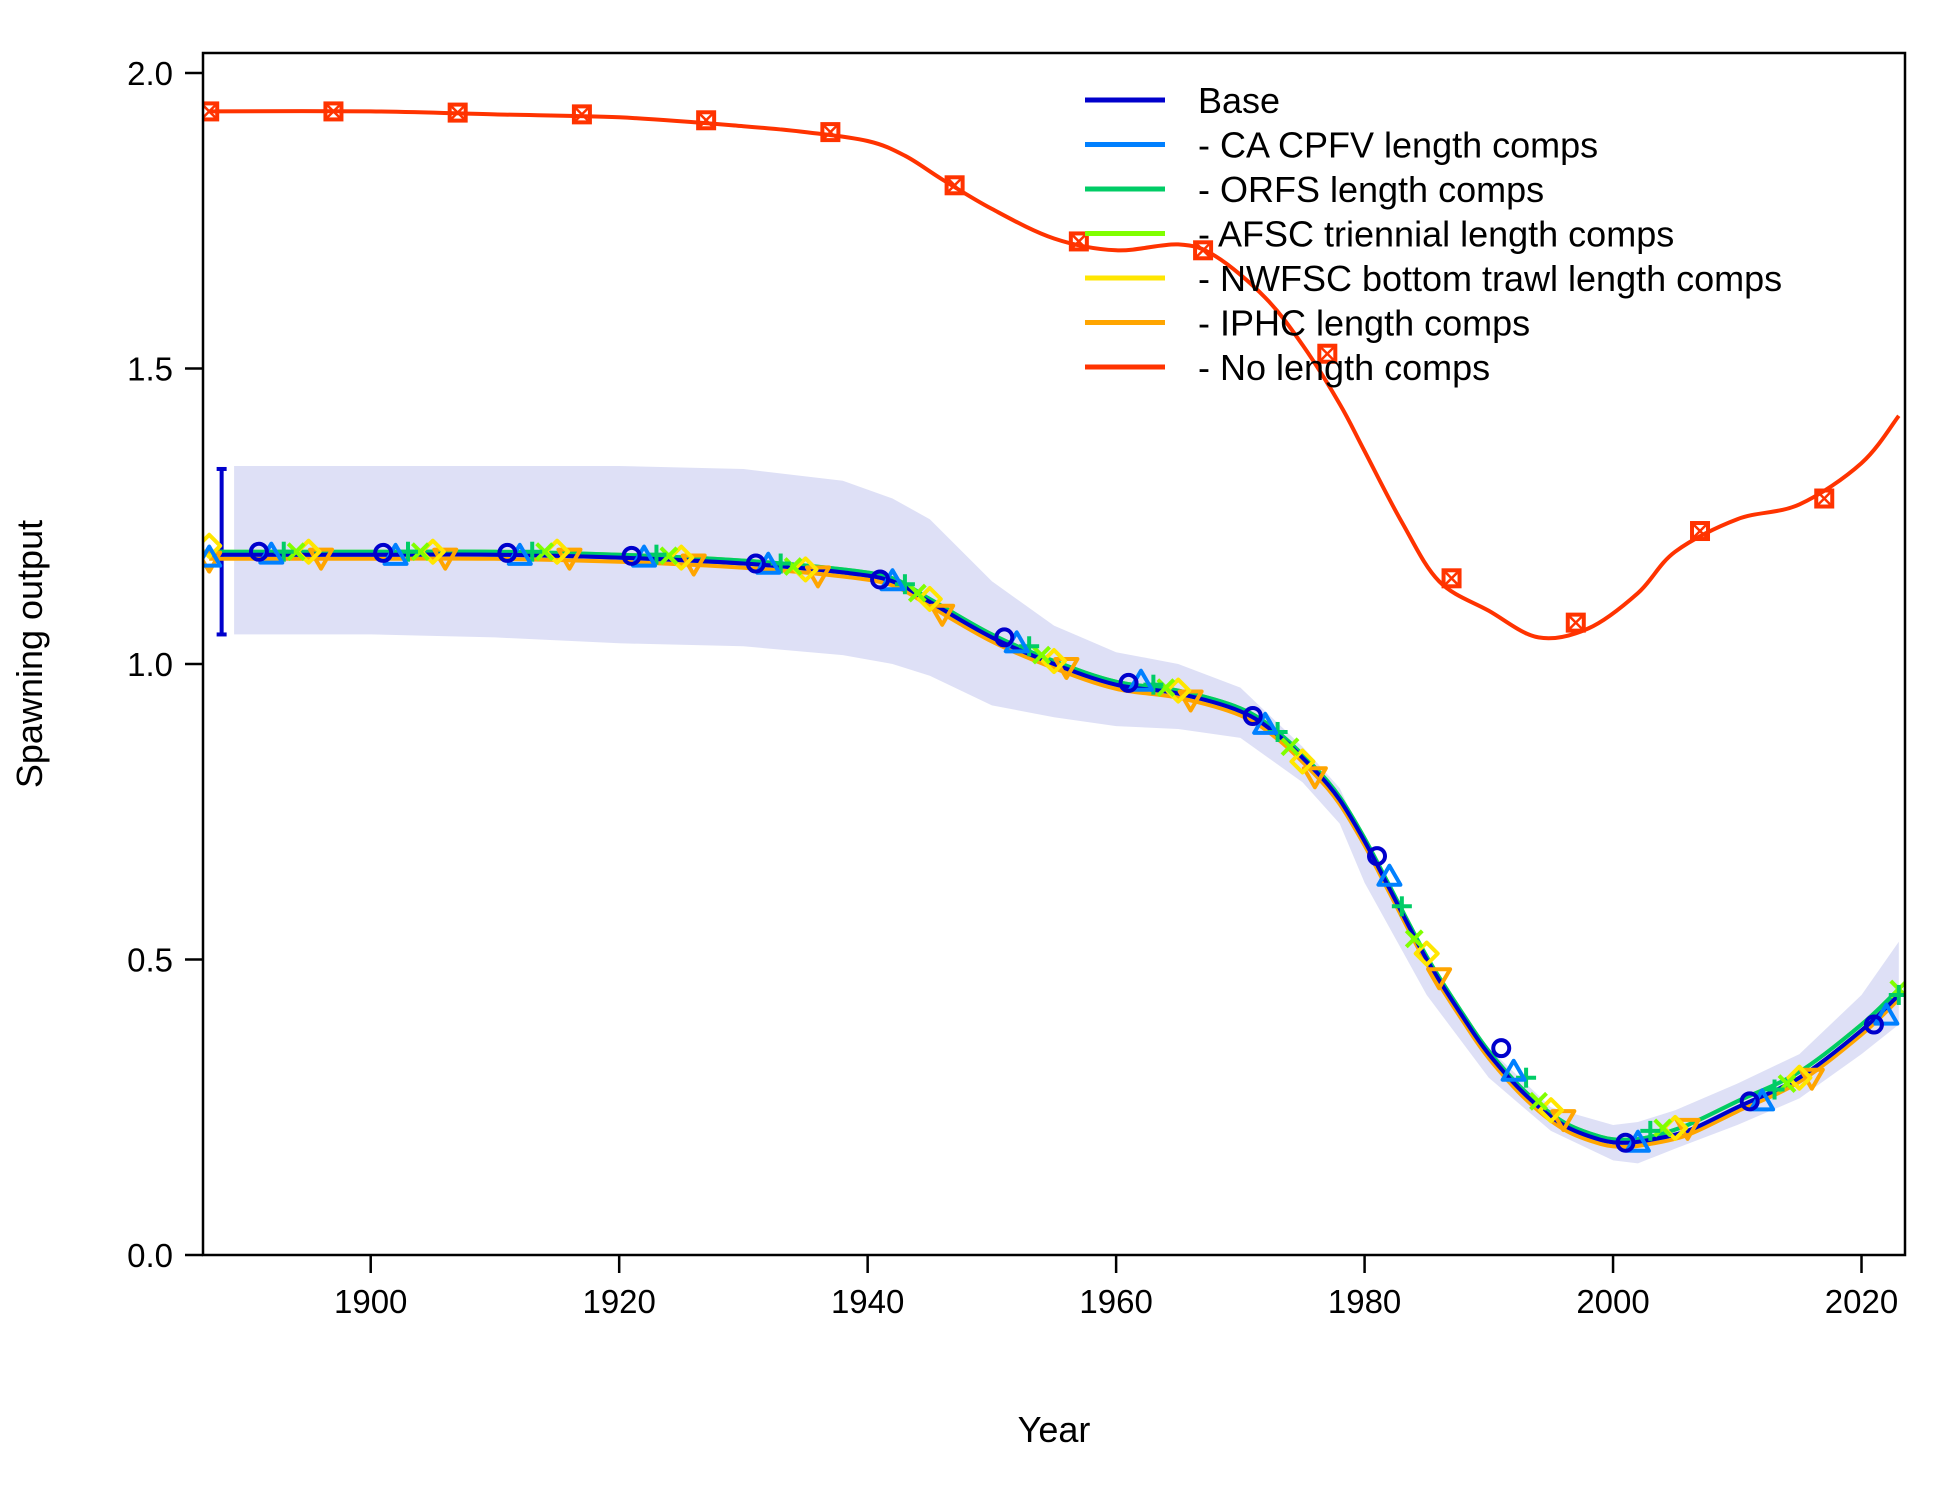 This screenshot has height=1500, width=1950. I want to click on x-tick-label-6: 2020, so click(1861, 1301).